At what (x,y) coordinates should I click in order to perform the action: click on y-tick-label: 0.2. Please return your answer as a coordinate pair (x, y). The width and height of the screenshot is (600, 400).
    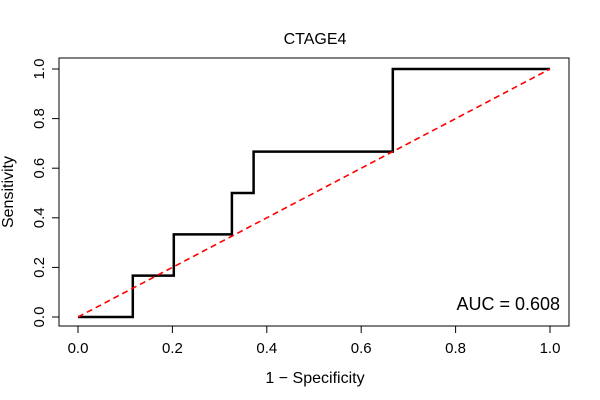
    Looking at the image, I should click on (39, 267).